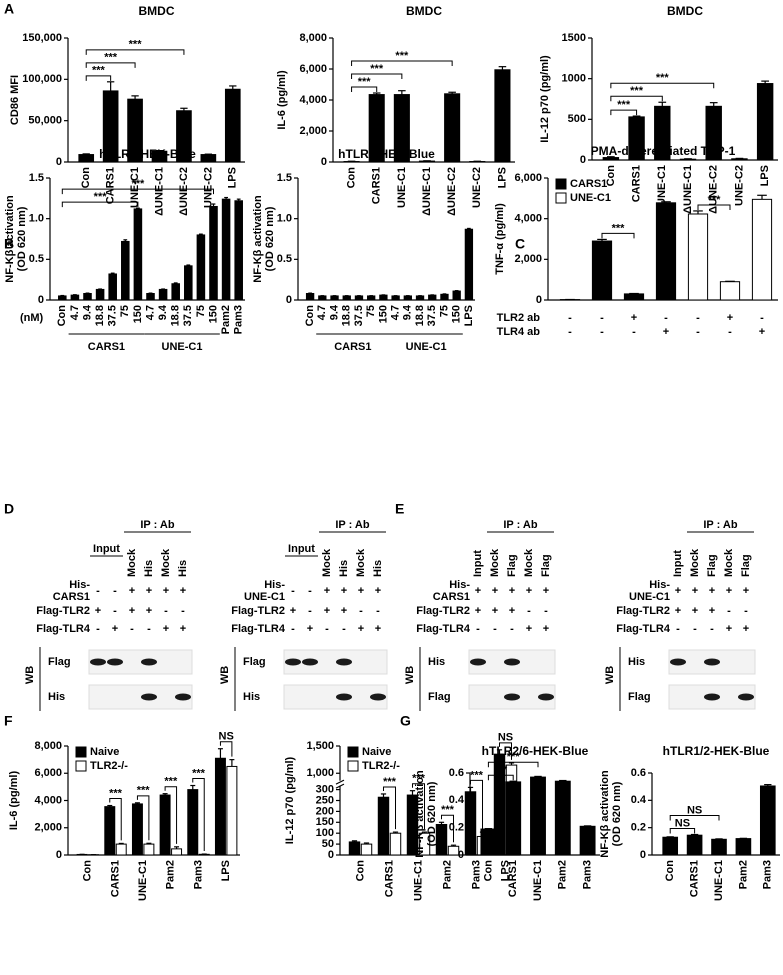  Describe the element at coordinates (743, 874) in the screenshot. I see `x-tick-label: Pam2` at that location.